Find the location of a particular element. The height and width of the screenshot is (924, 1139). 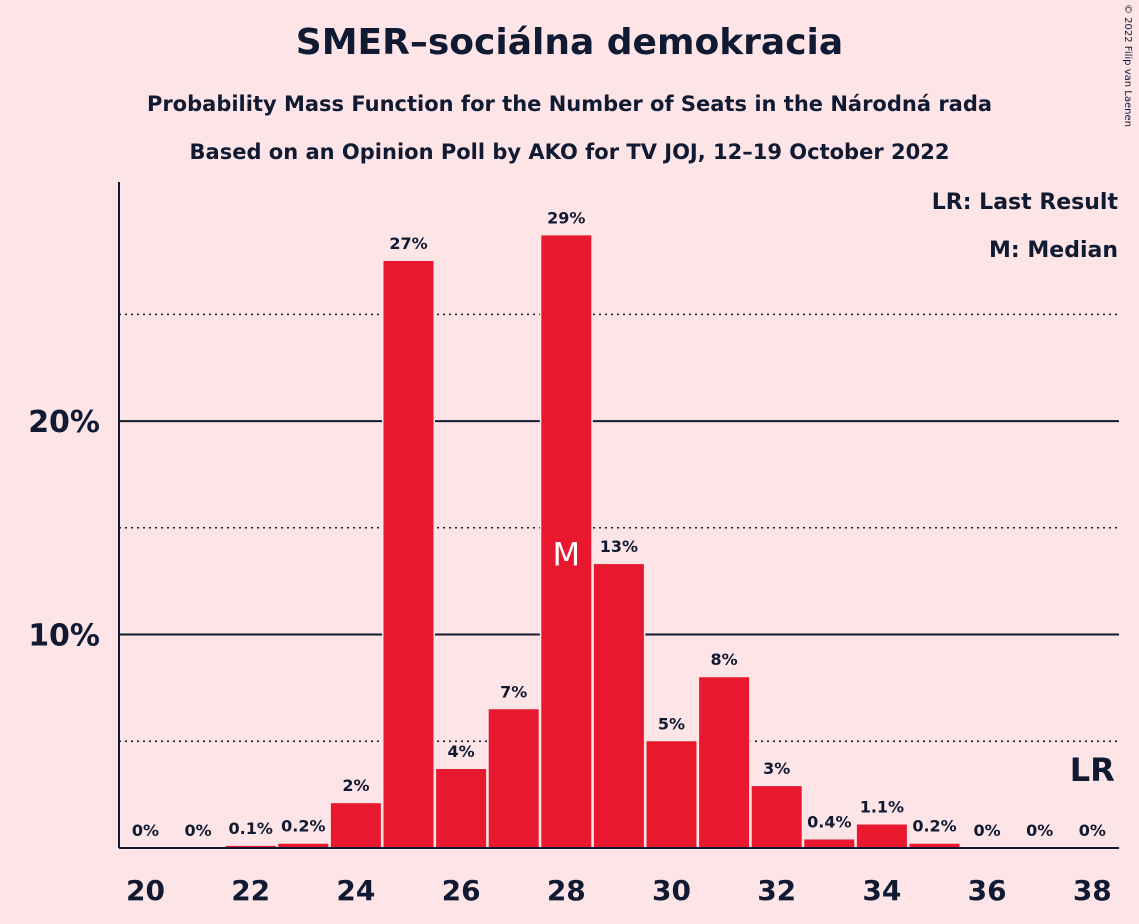

y-tick-label: 10% is located at coordinates (64, 636).